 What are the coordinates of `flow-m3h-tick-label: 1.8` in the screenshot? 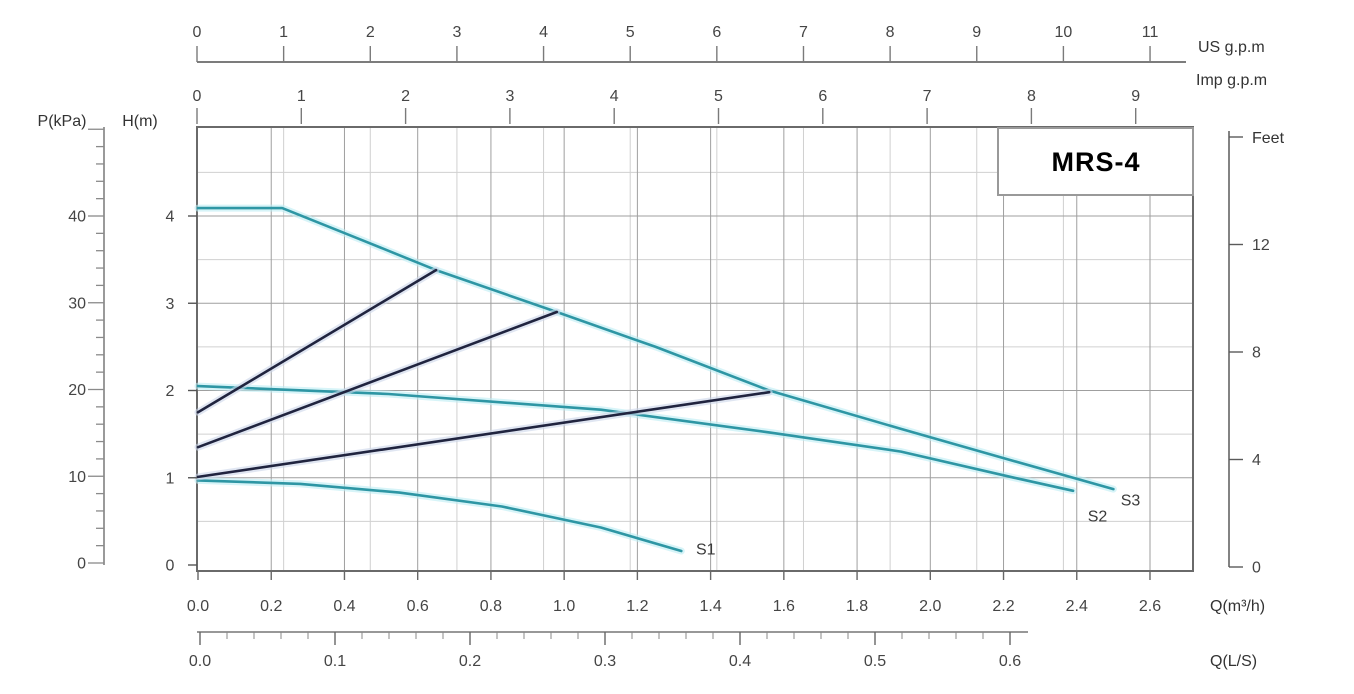 It's located at (857, 606).